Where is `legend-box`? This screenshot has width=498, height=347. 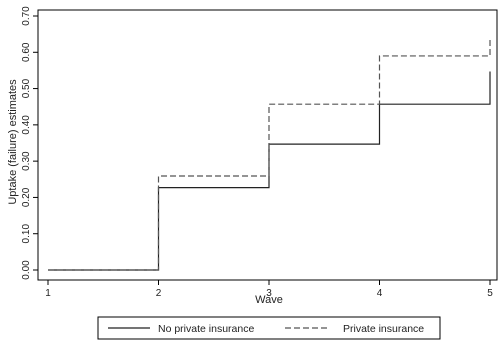 legend-box is located at coordinates (269, 328).